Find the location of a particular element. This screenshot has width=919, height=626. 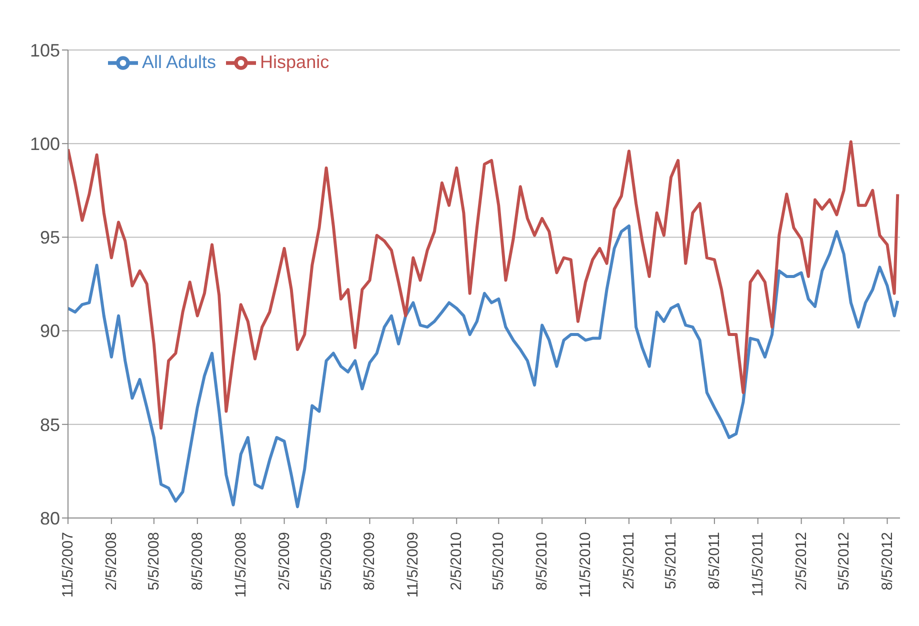

y-tick-label: 105 is located at coordinates (45, 50).